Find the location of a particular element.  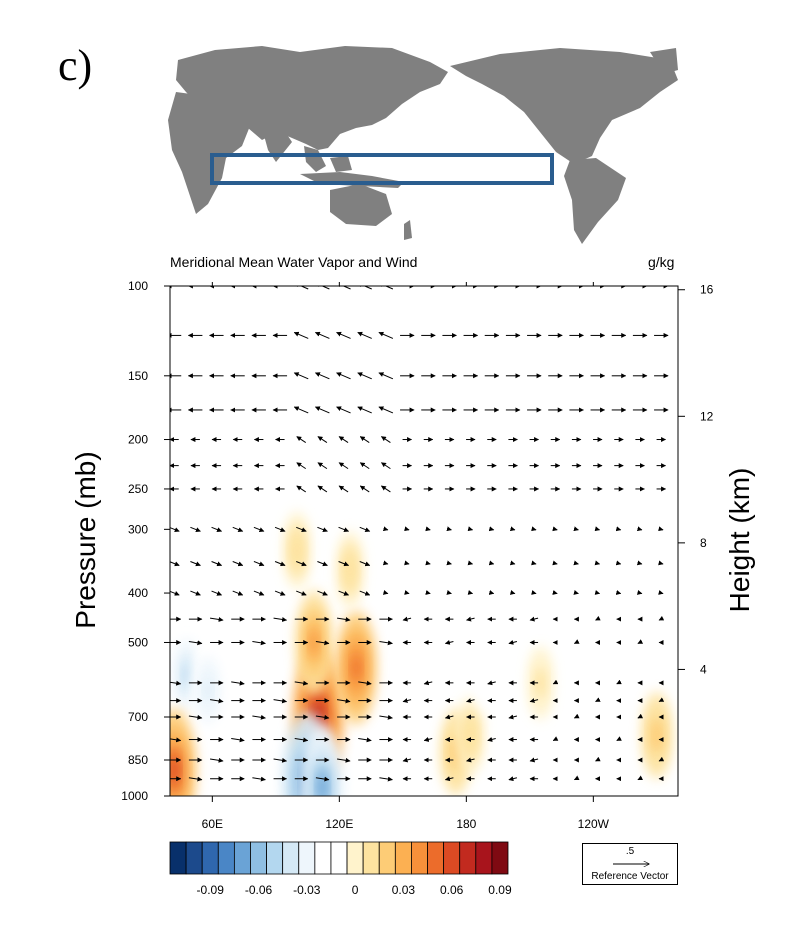

colorbar-label: 0.03 is located at coordinates (404, 890).